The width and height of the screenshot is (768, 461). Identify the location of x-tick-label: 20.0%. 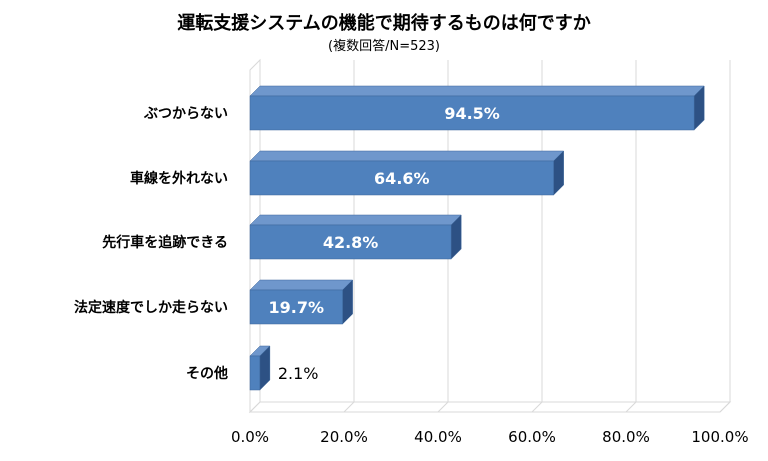
(344, 437).